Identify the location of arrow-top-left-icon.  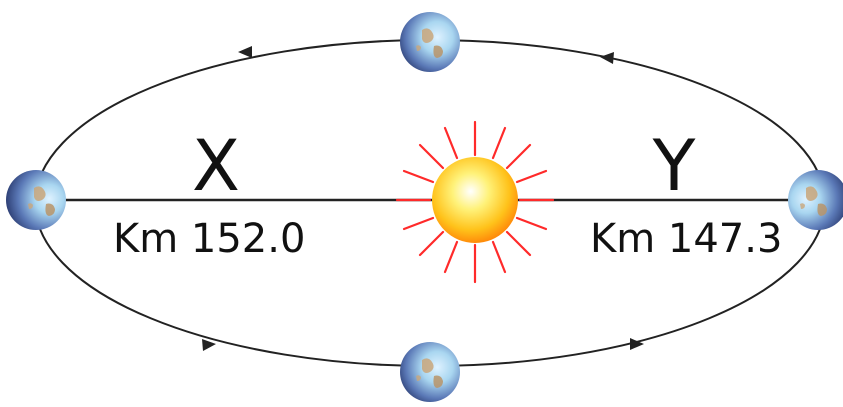
(245, 52).